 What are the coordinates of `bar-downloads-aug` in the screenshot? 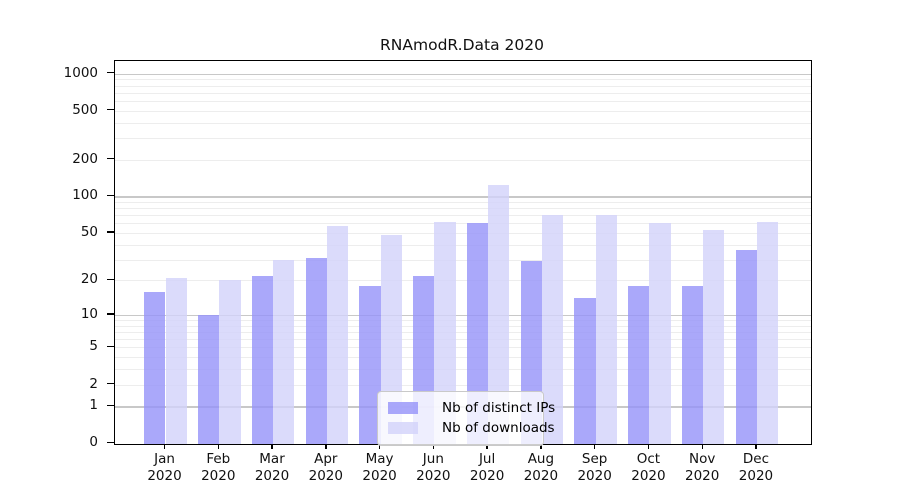 It's located at (552, 329).